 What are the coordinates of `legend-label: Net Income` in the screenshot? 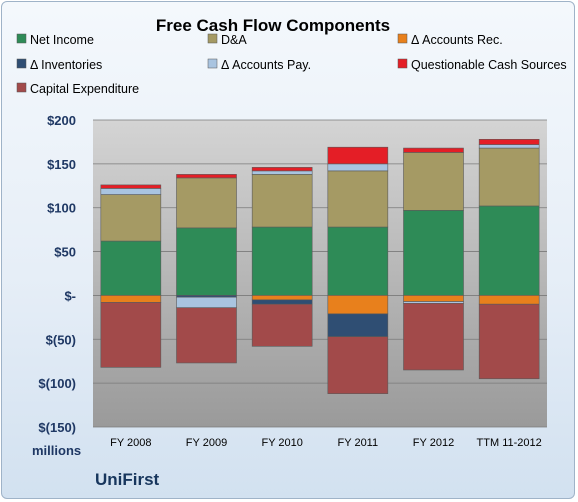 It's located at (62, 40).